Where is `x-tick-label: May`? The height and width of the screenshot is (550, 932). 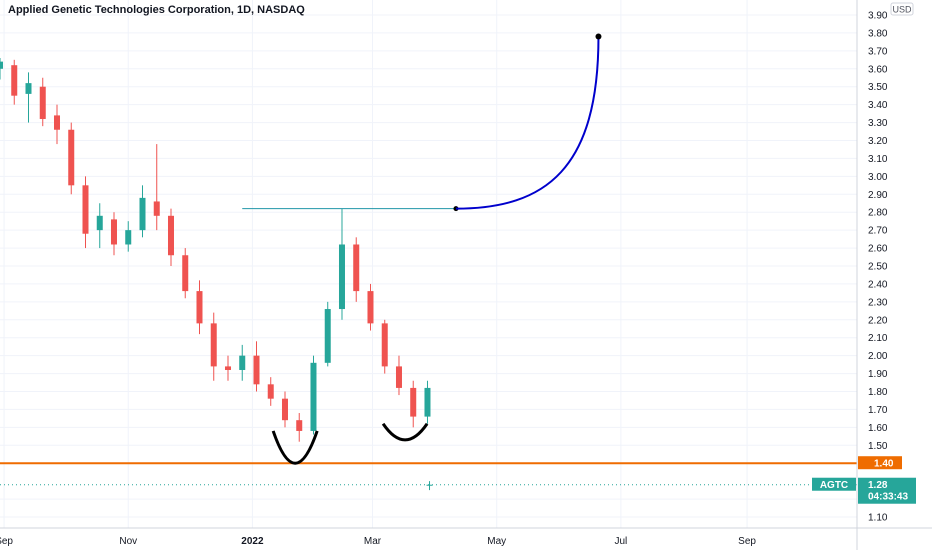
x-tick-label: May is located at coordinates (496, 541).